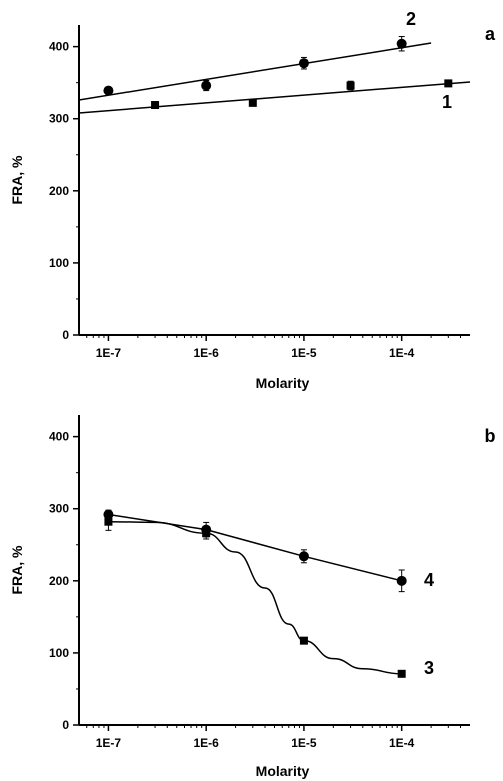 This screenshot has width=503, height=781. I want to click on panel-label: a, so click(490, 34).